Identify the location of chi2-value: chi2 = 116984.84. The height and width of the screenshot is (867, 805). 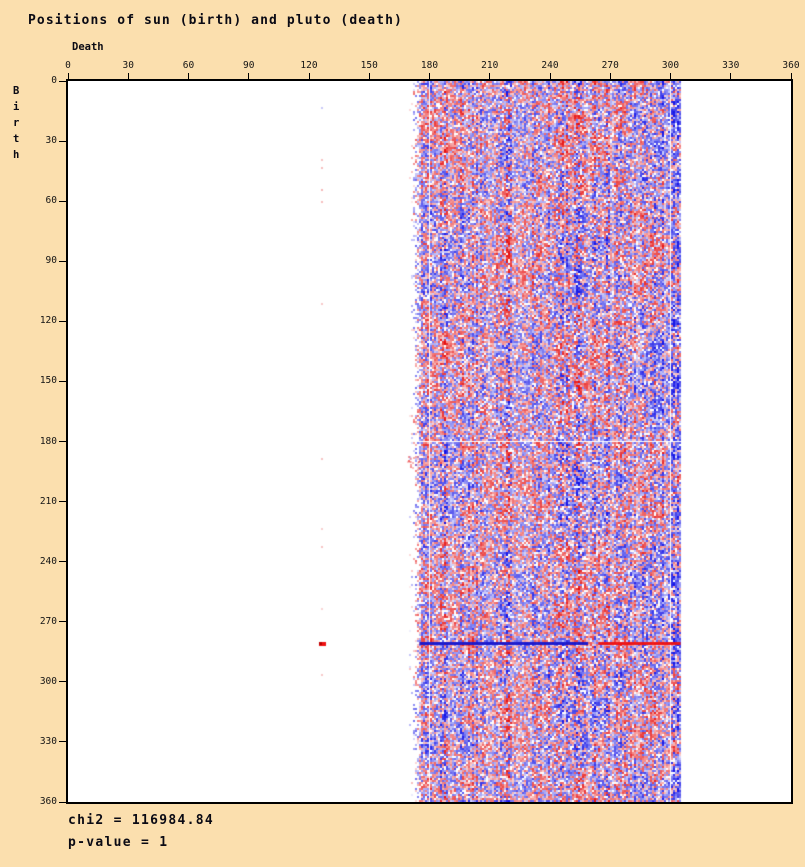
(141, 820).